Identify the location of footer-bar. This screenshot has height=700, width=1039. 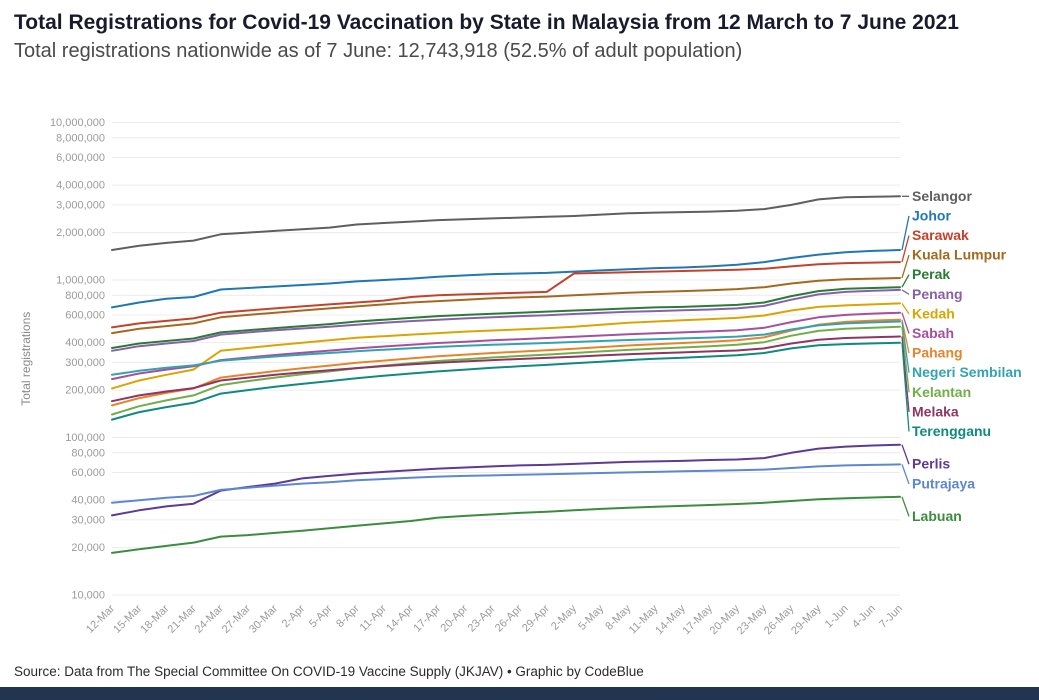
(519, 693).